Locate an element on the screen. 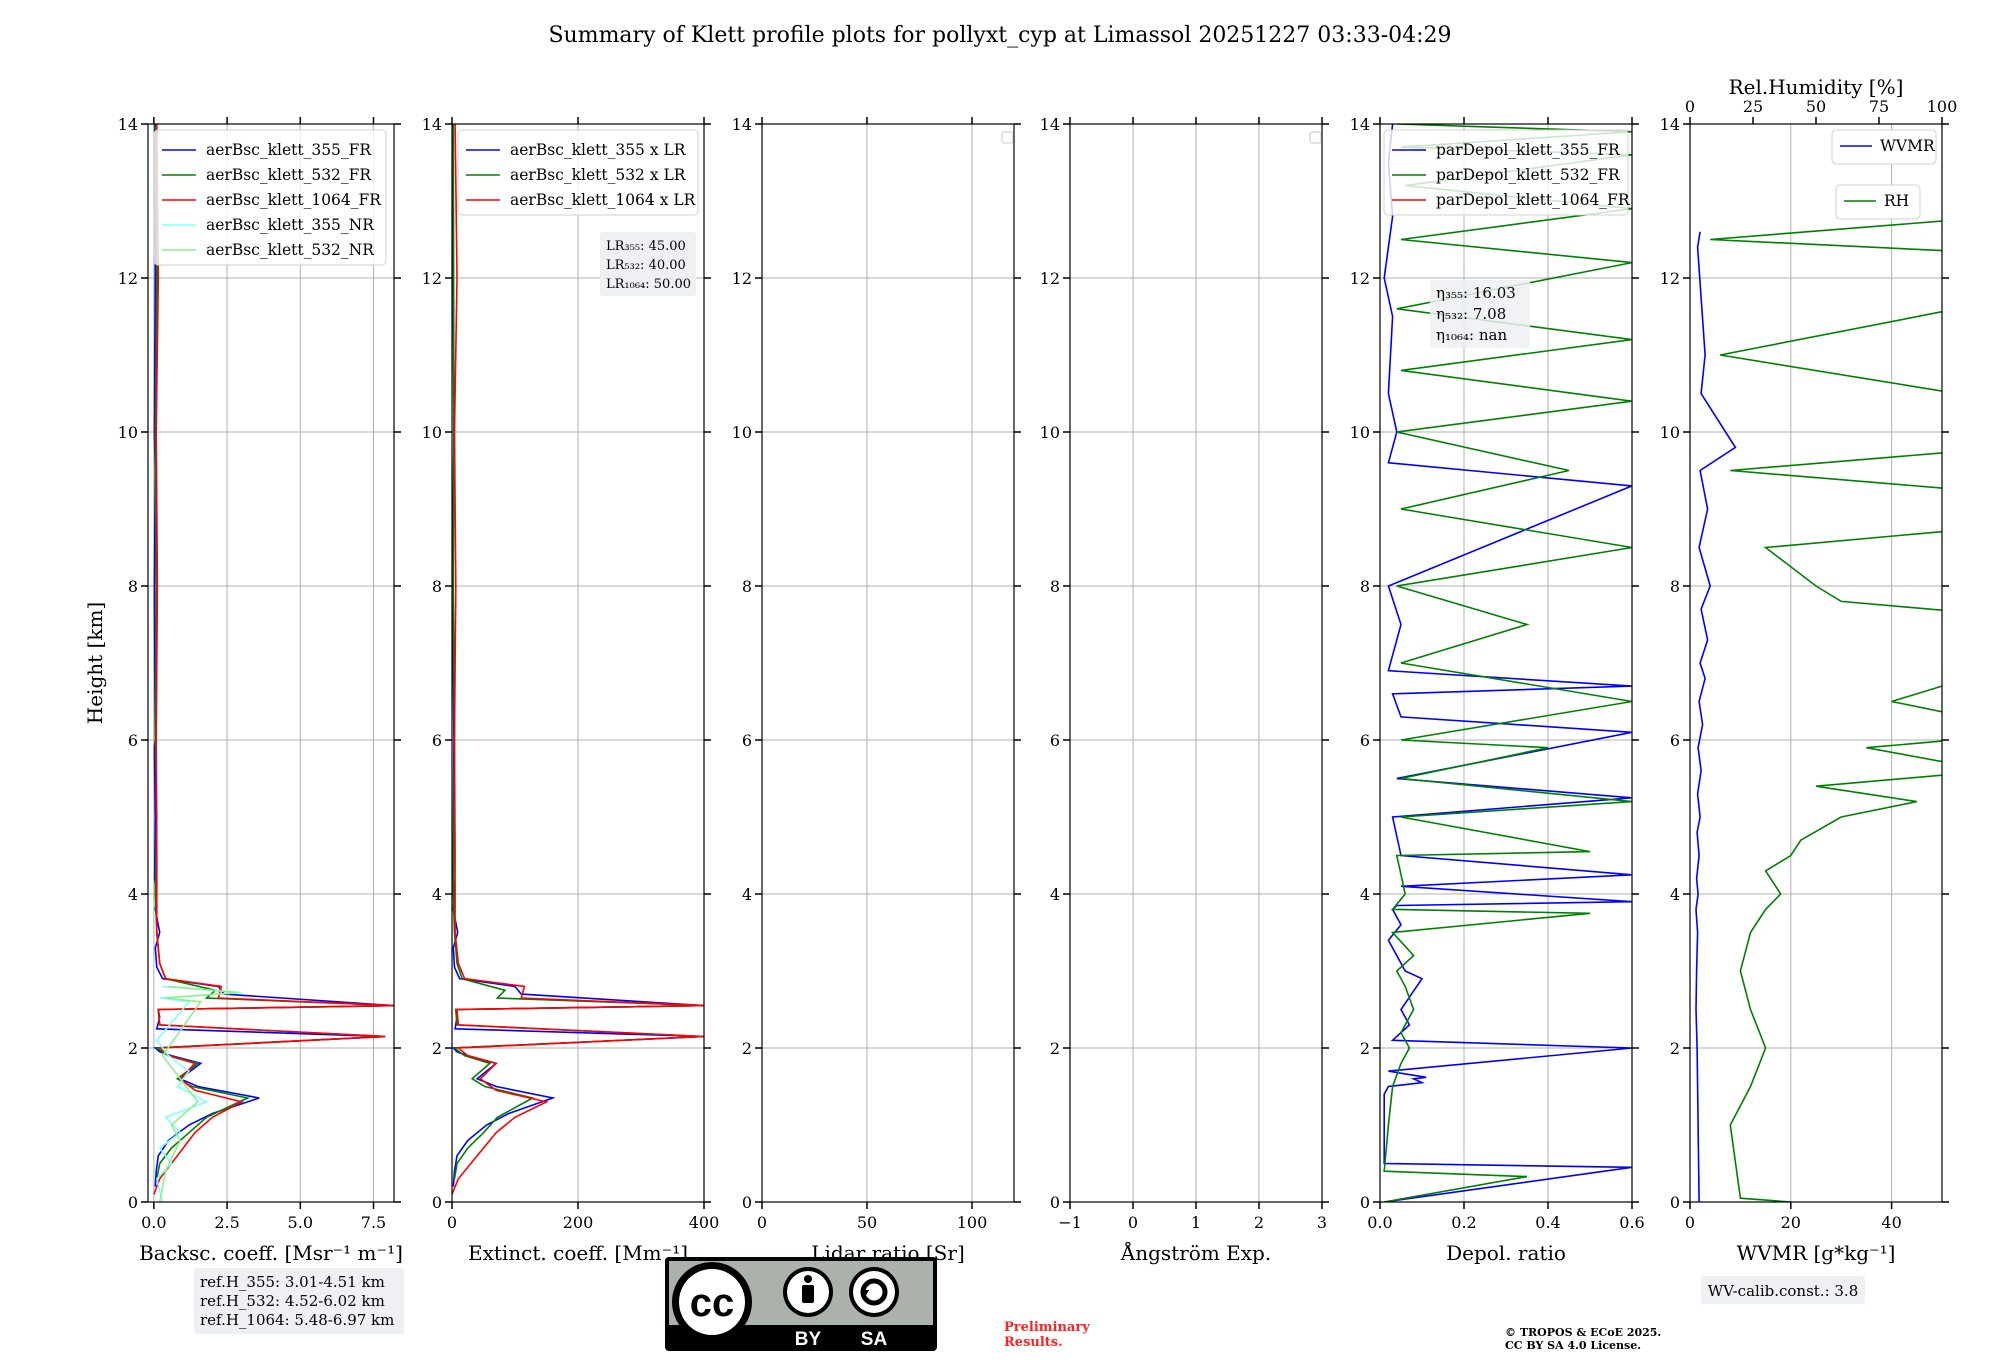  annotation-line: LR₅₃₂: 40.00 is located at coordinates (646, 265).